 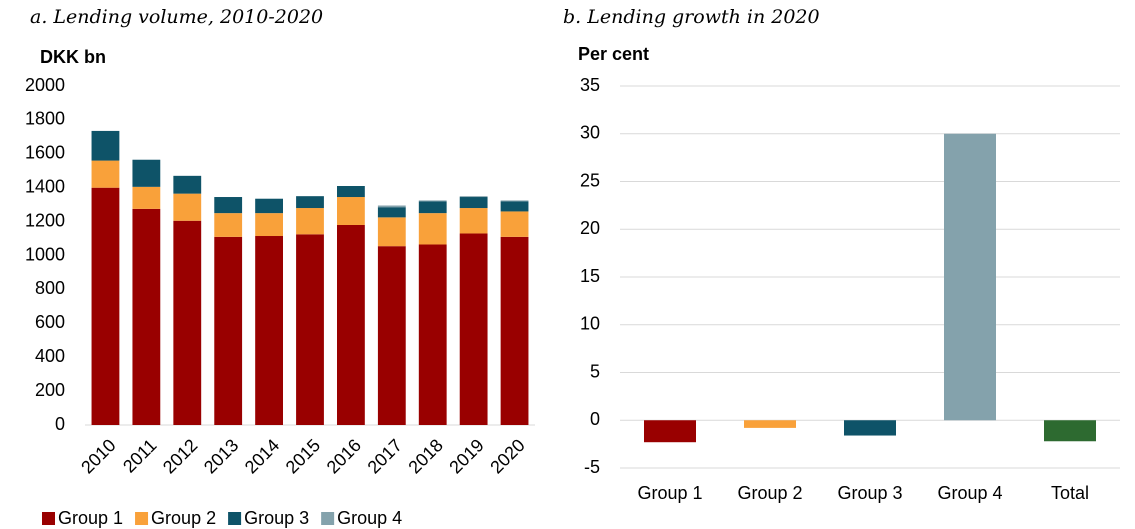 I want to click on legend-label: Group 3, so click(x=276, y=518).